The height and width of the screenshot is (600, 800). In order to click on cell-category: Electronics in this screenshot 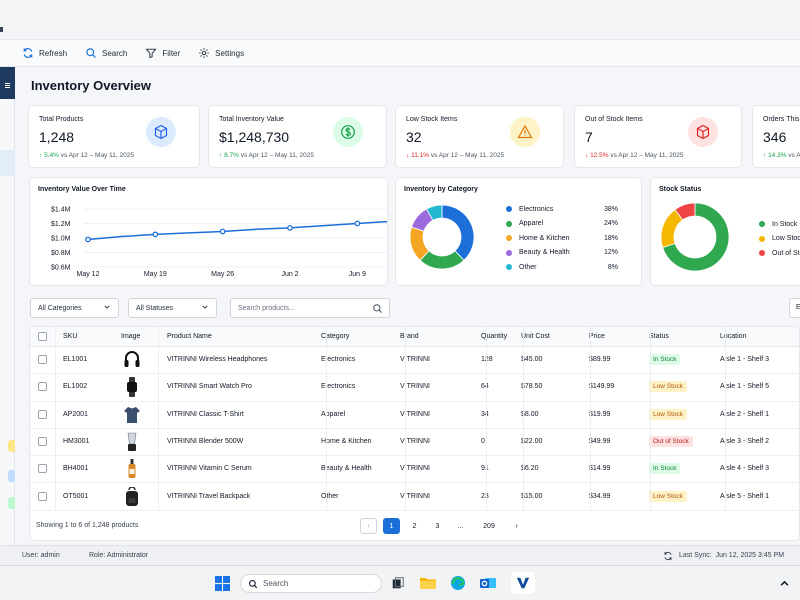, I will do `click(338, 359)`.